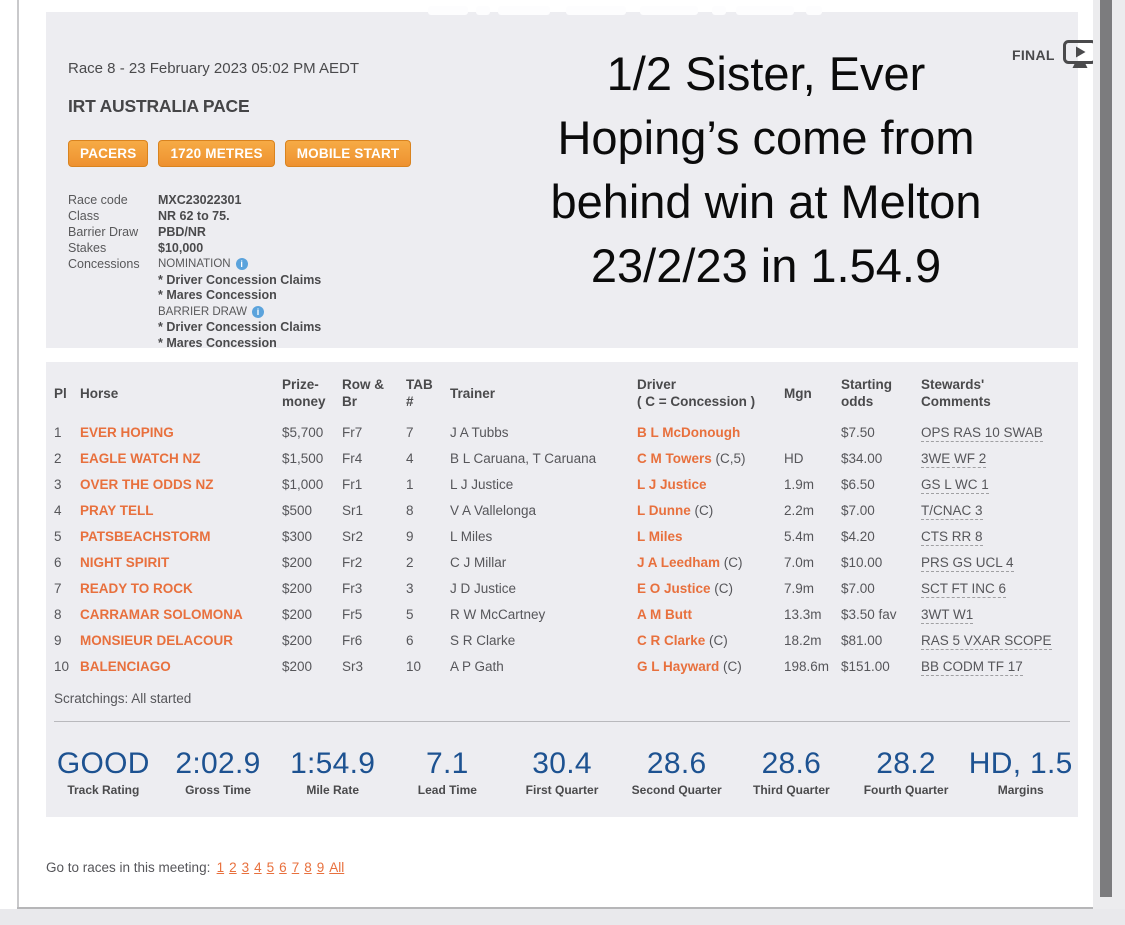  Describe the element at coordinates (858, 432) in the screenshot. I see `odds-cell: $7.50` at that location.